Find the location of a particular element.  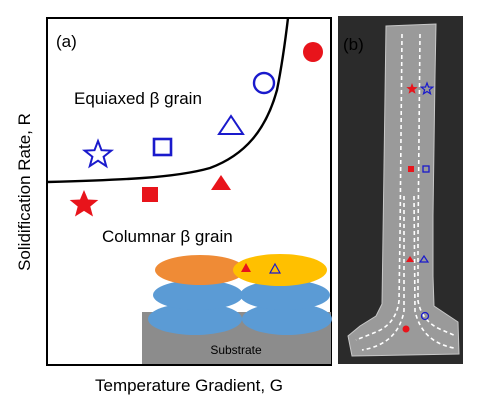

photo-circle-marker-red is located at coordinates (406, 329).